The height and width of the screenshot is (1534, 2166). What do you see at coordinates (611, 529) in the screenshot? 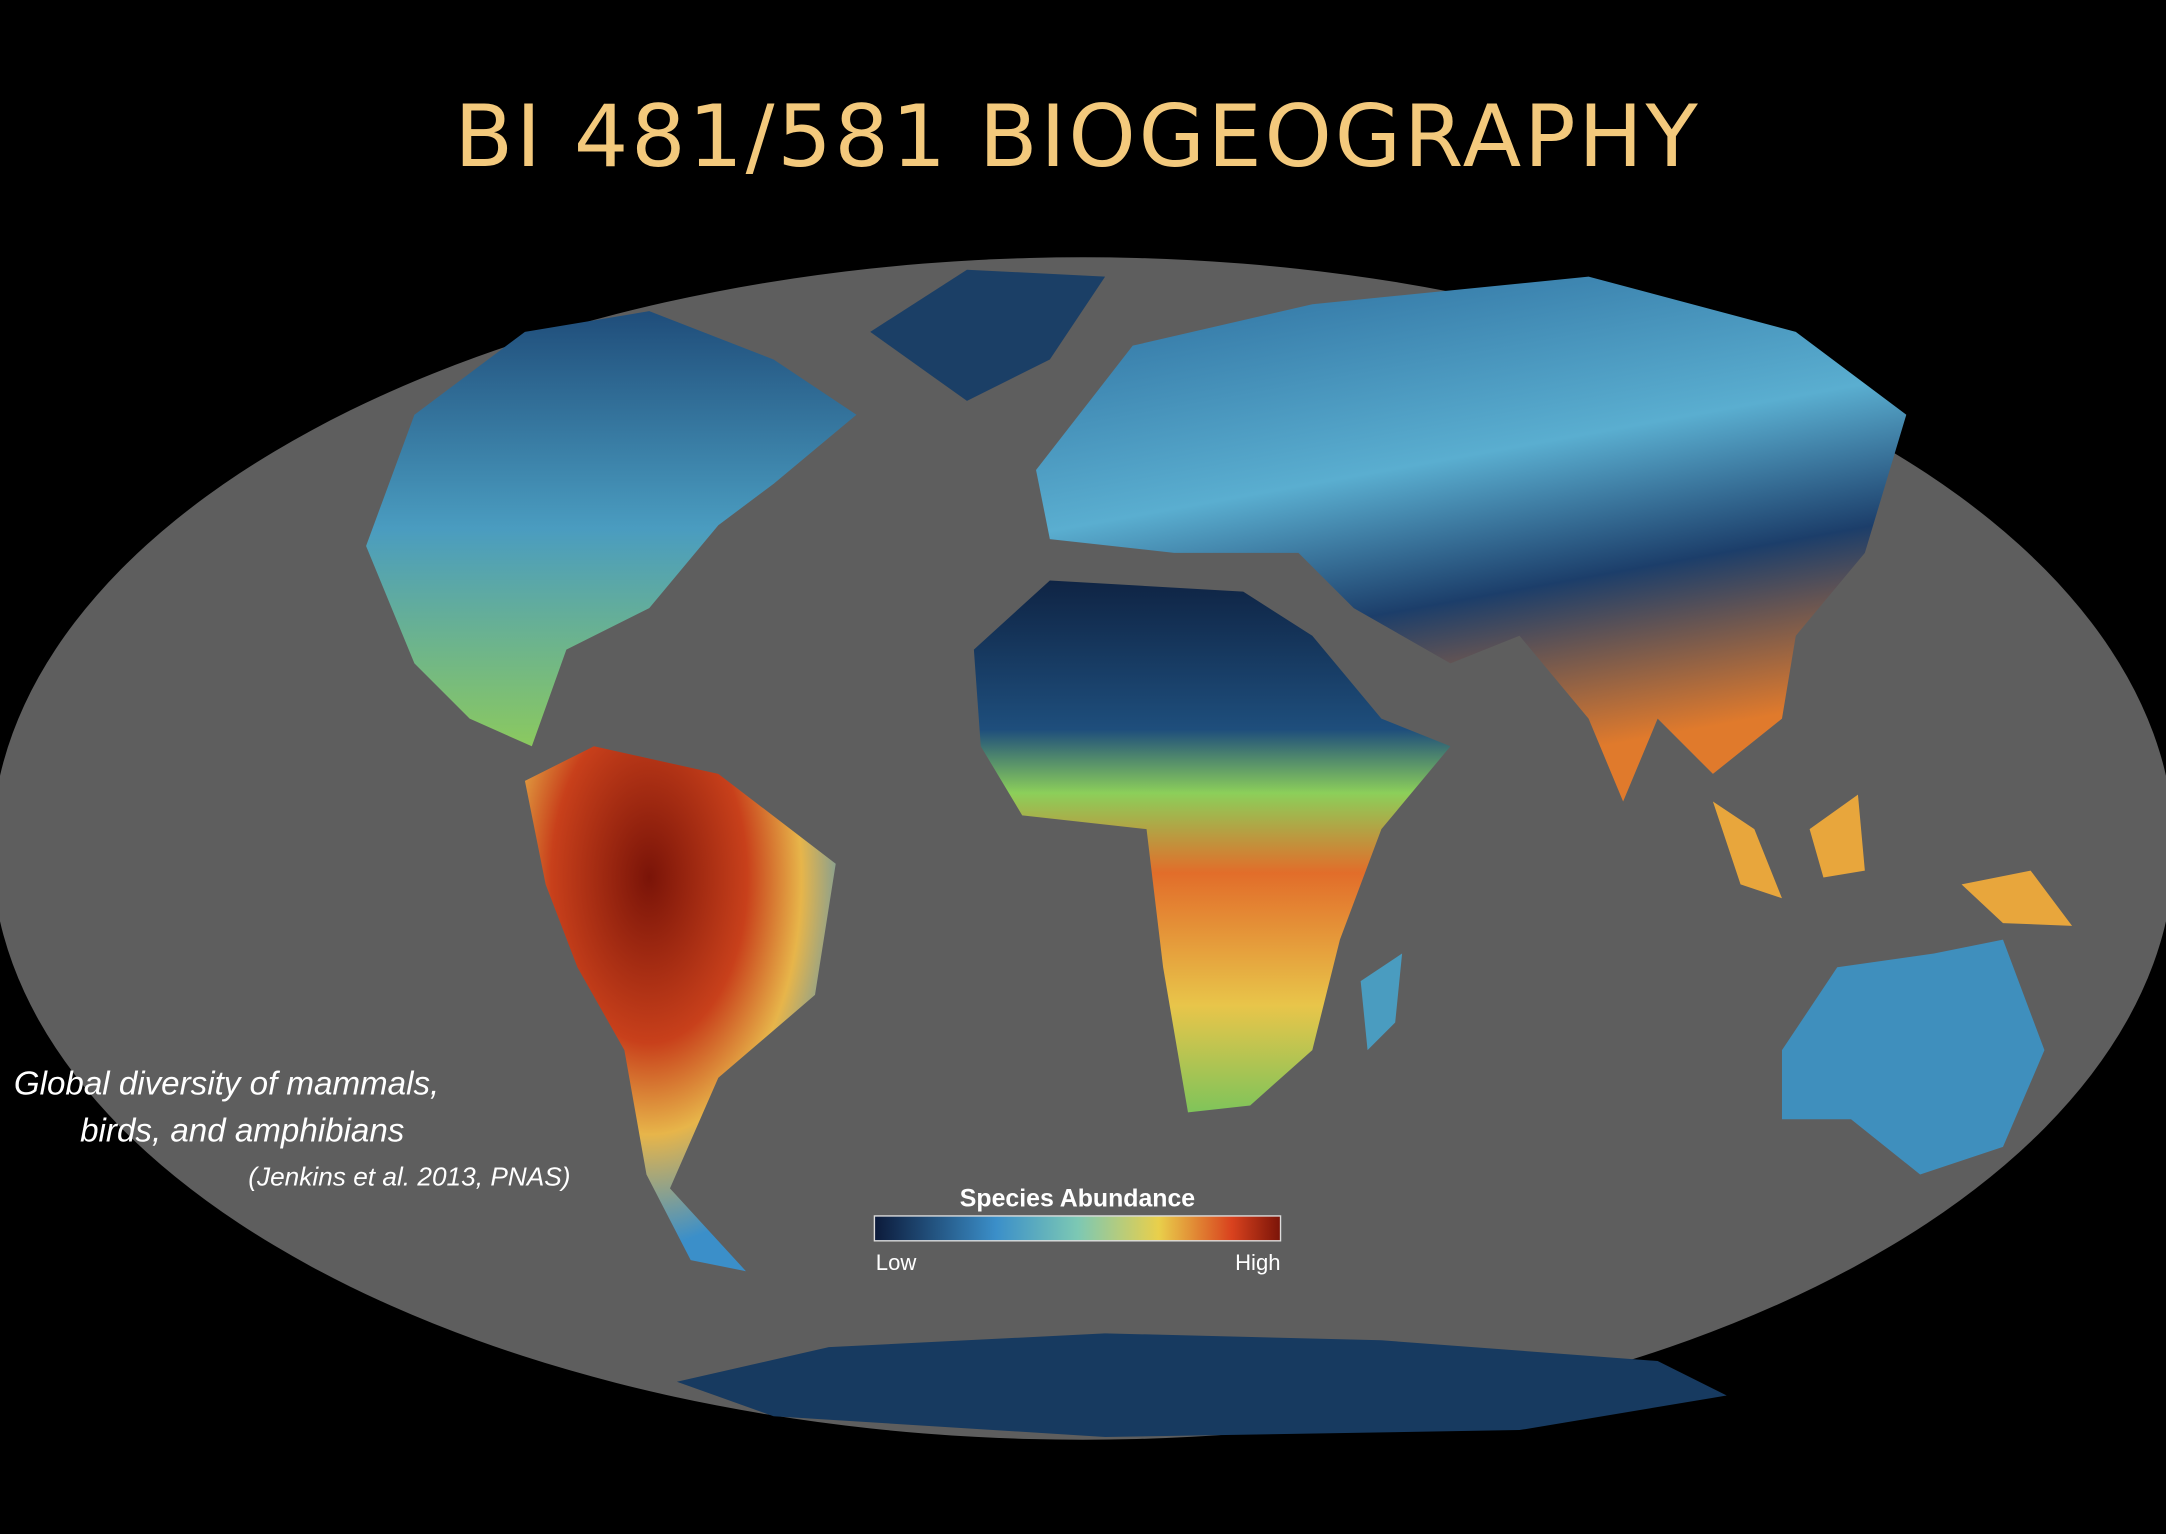
I see `north-america` at bounding box center [611, 529].